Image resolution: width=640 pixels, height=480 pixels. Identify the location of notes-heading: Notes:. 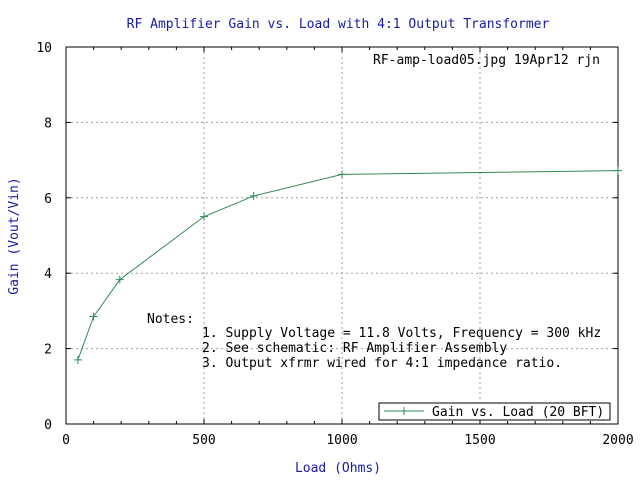
(170, 319).